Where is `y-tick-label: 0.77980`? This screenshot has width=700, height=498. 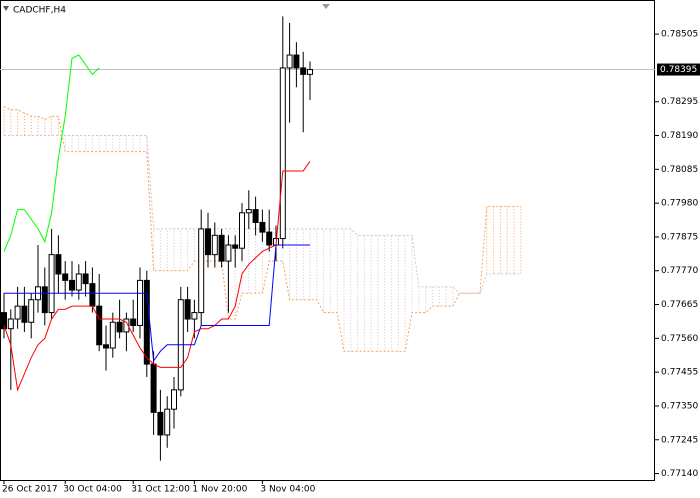 y-tick-label: 0.77980 is located at coordinates (679, 204).